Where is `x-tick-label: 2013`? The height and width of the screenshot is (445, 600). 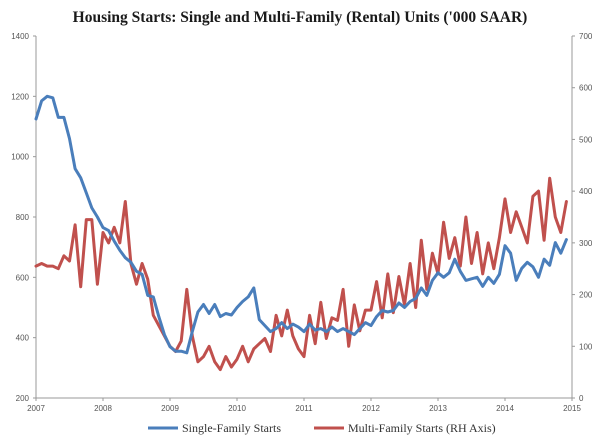
x-tick-label: 2013 is located at coordinates (438, 408).